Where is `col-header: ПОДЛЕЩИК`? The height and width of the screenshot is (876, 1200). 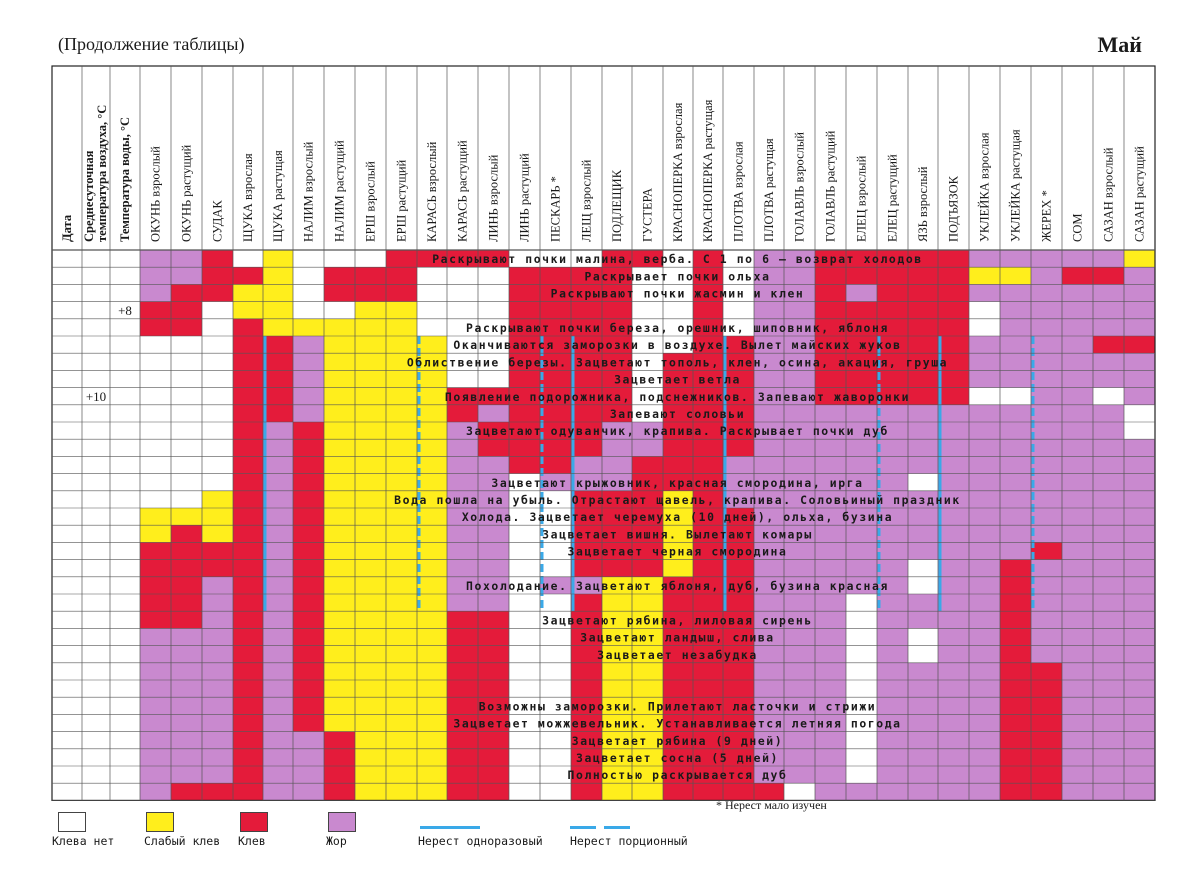 col-header: ПОДЛЕЩИК is located at coordinates (617, 205).